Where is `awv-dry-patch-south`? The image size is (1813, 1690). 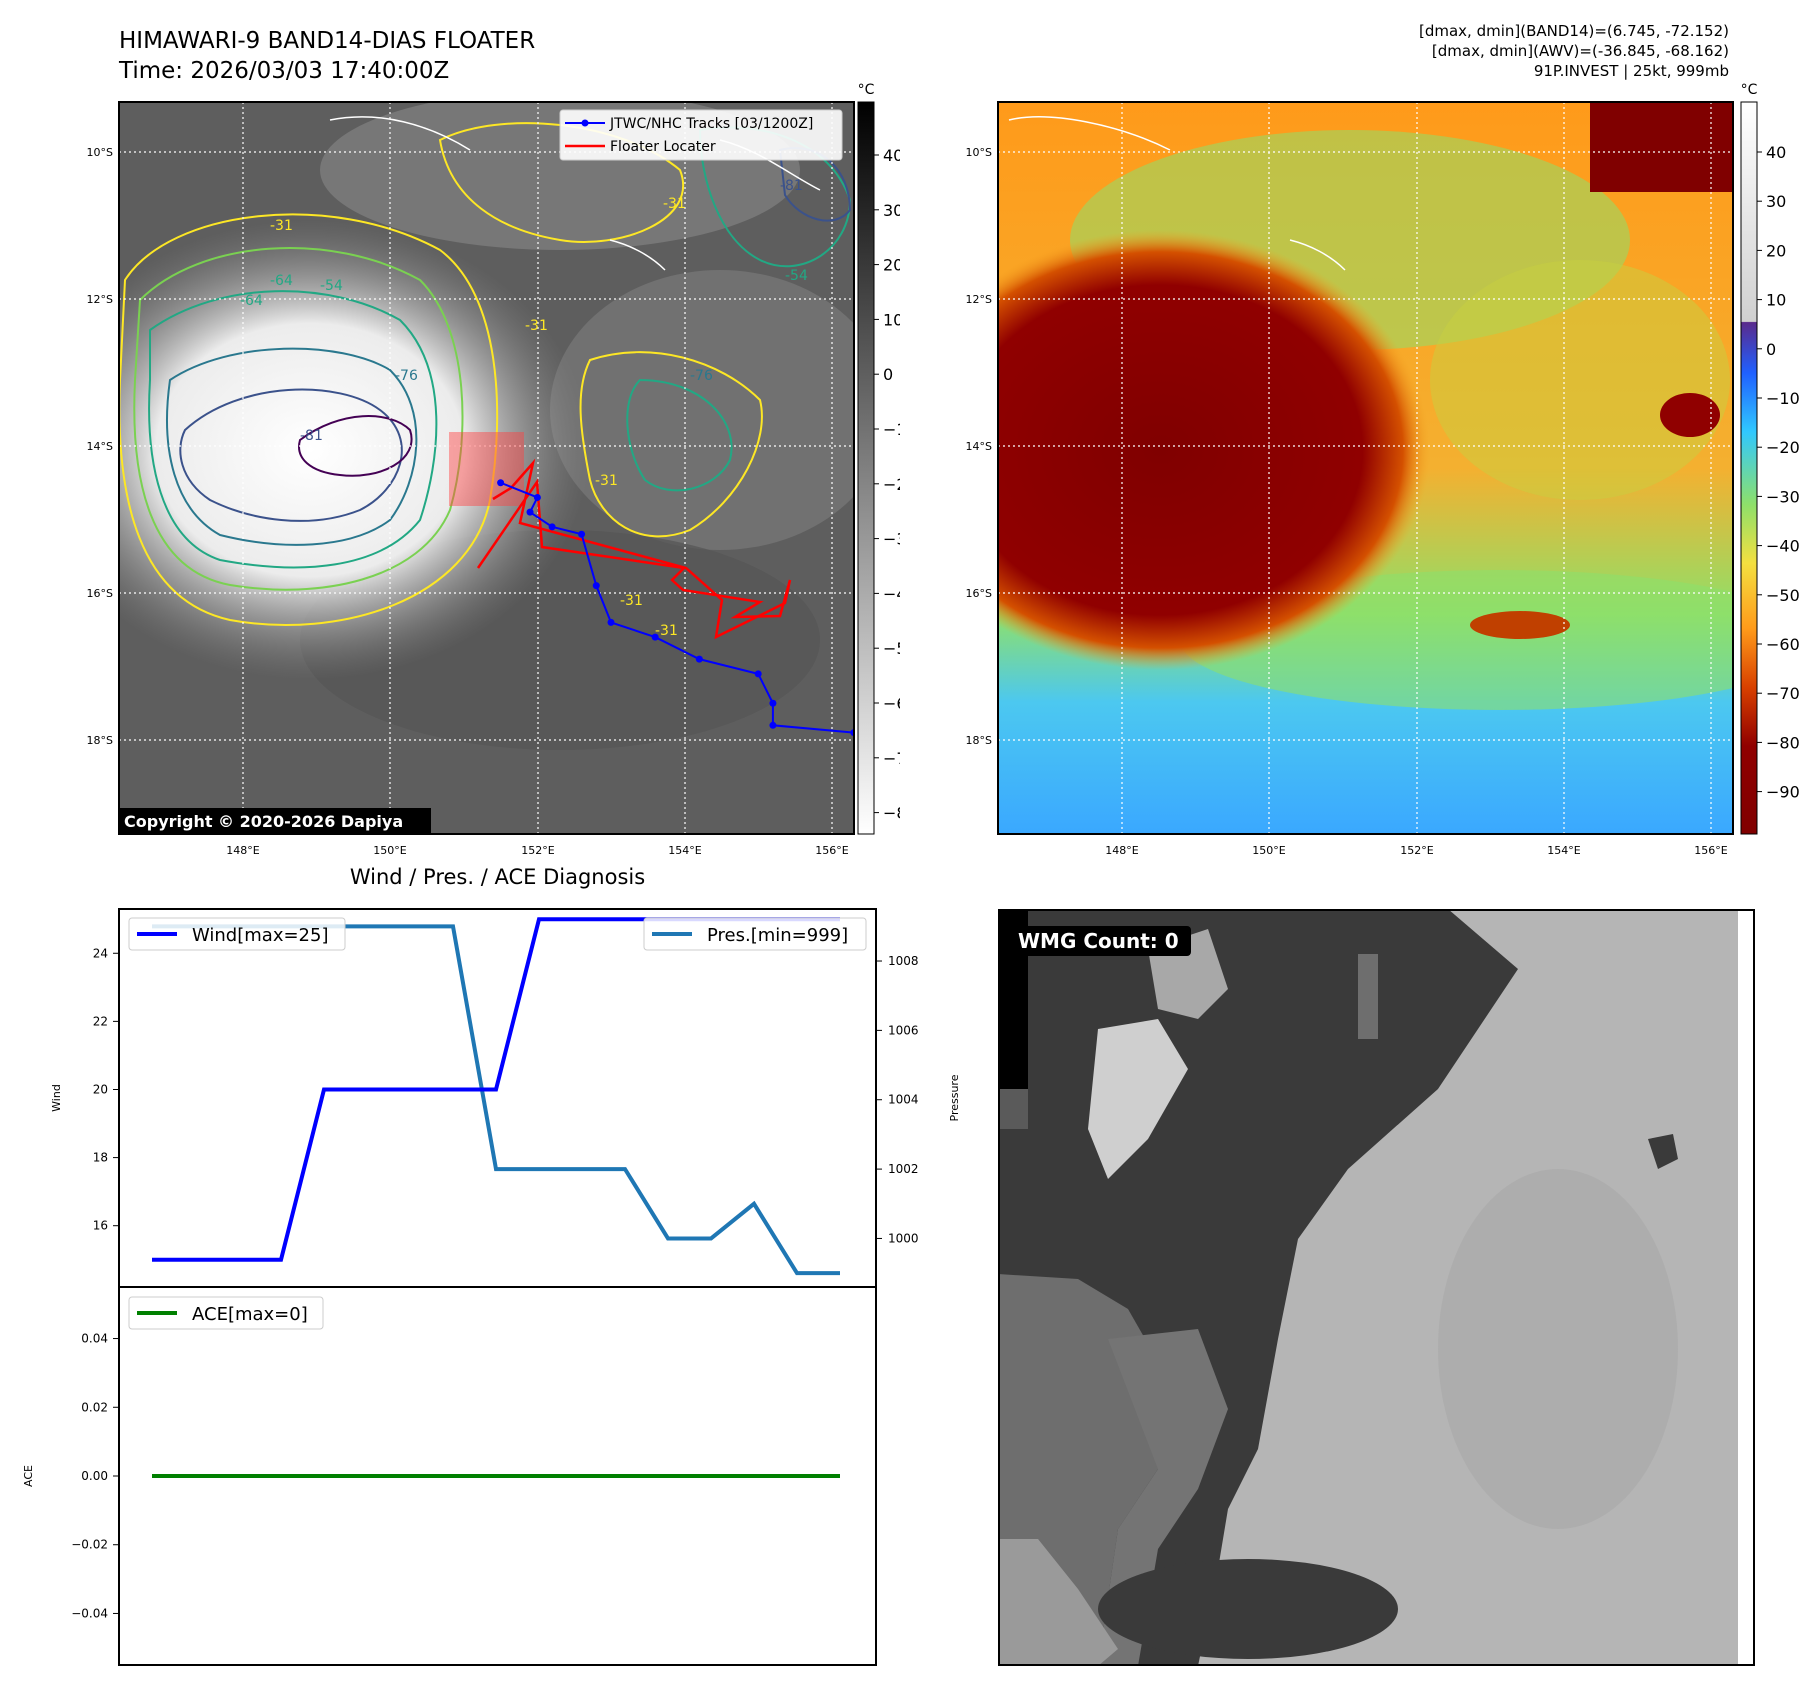
awv-dry-patch-south is located at coordinates (1520, 625).